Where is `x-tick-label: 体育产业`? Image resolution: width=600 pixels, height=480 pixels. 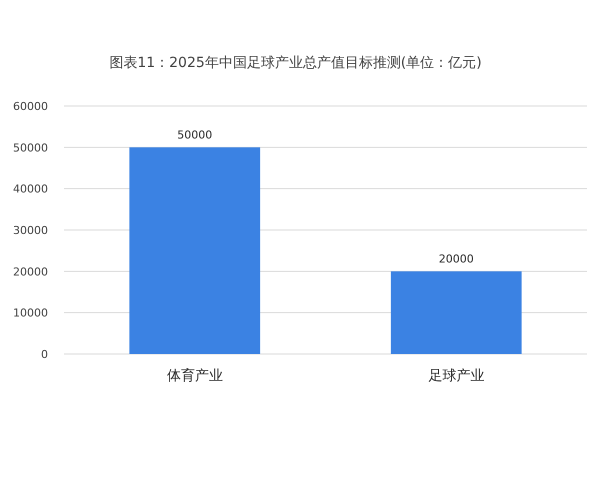
x-tick-label: 体育产业 is located at coordinates (194, 375).